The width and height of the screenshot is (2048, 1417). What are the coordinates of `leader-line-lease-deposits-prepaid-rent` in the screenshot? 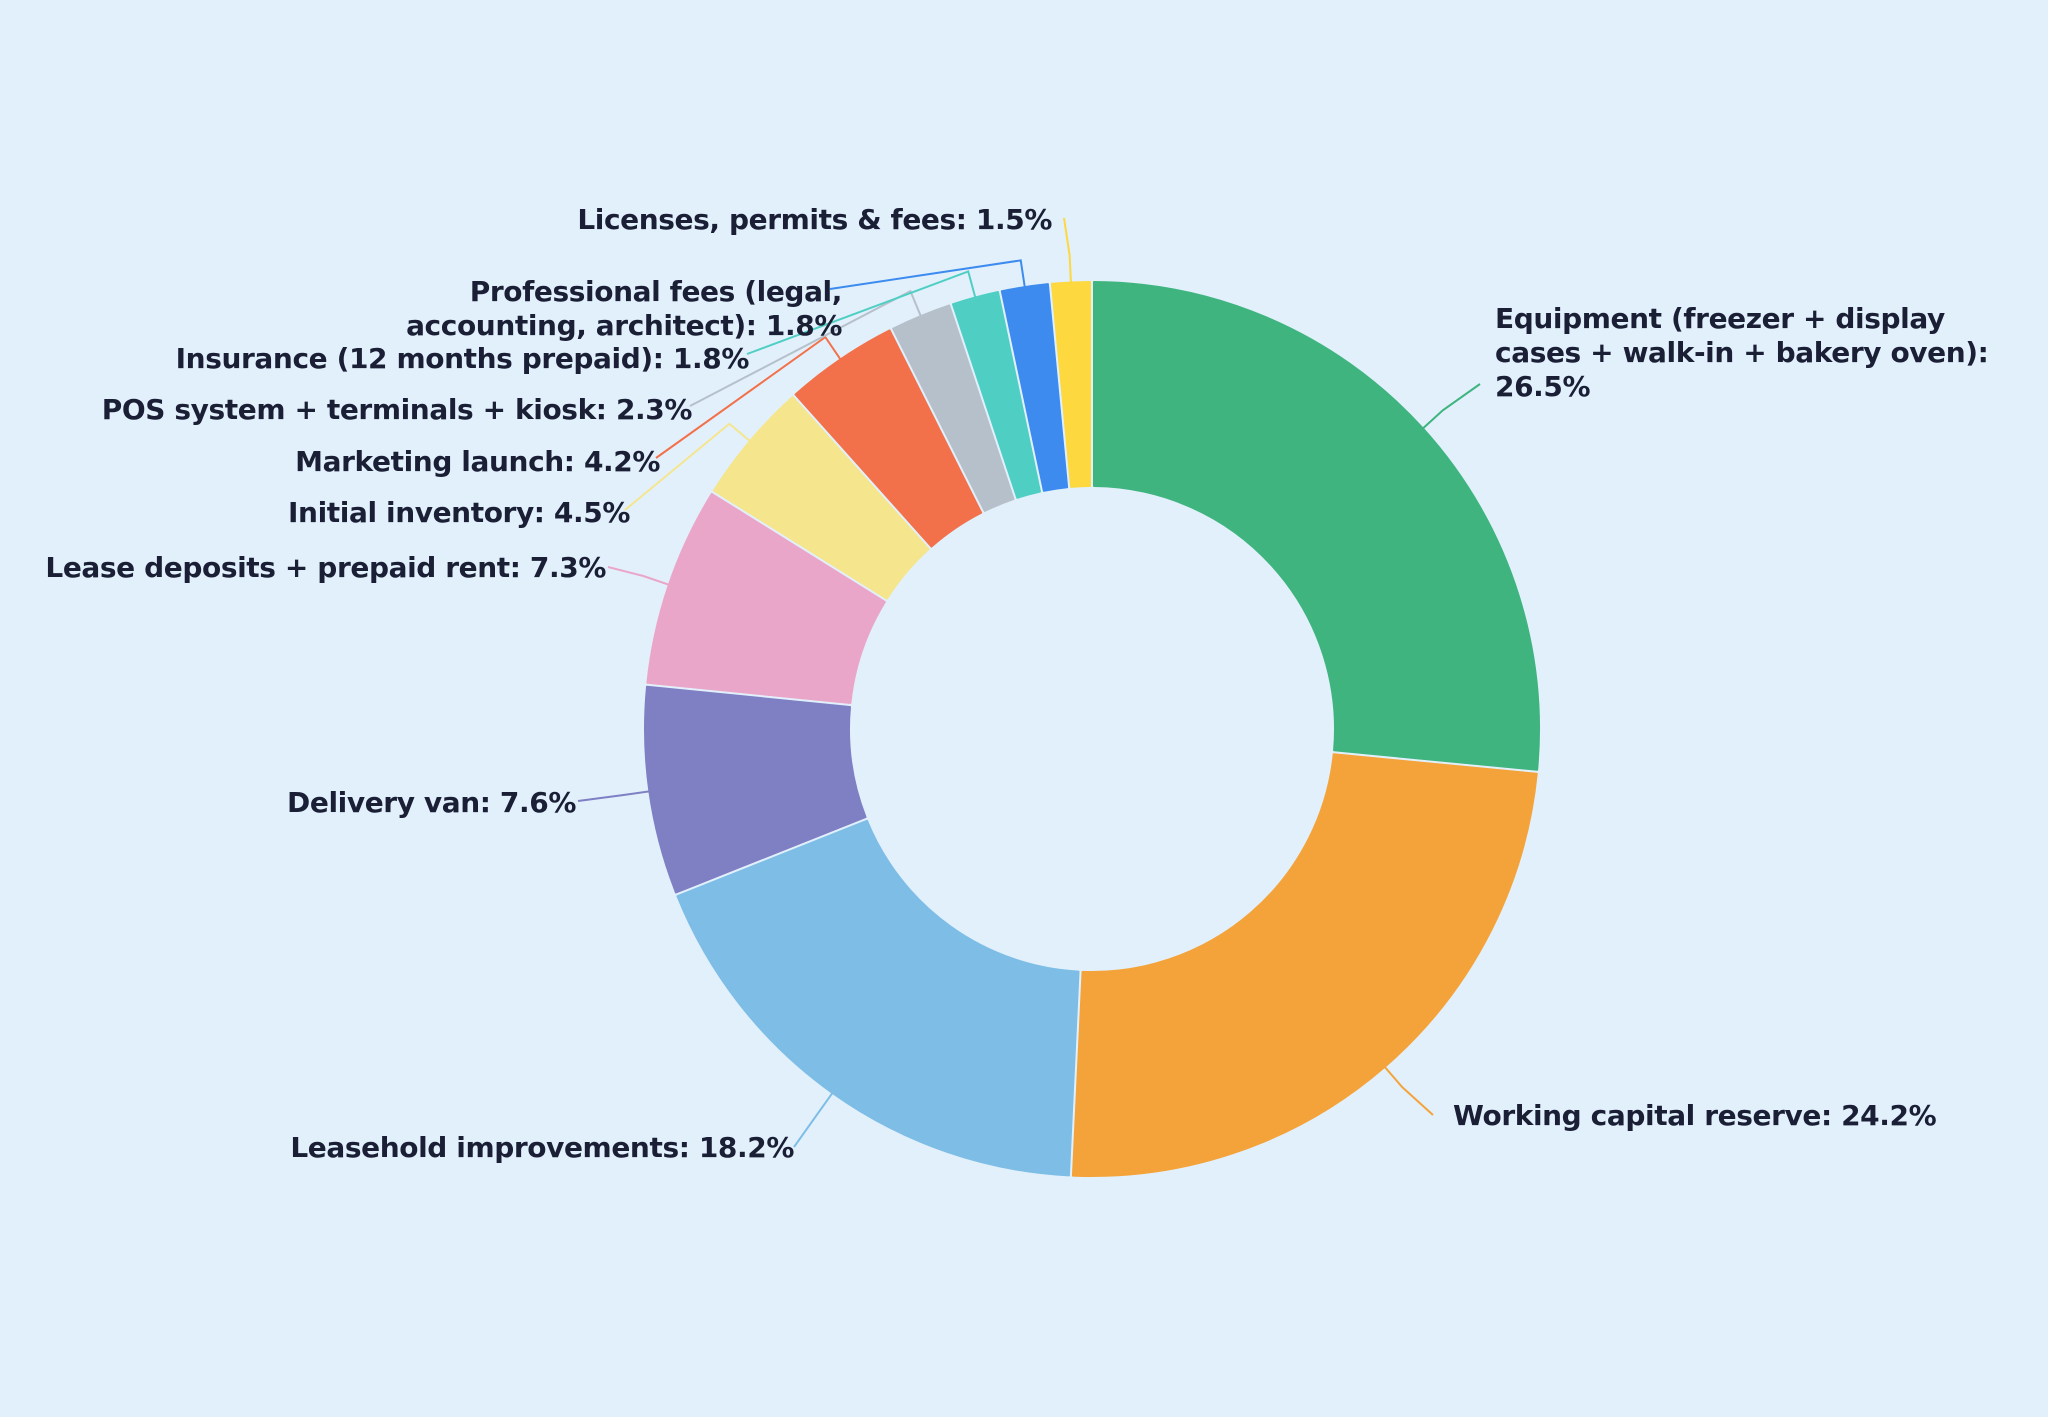 It's located at (641, 577).